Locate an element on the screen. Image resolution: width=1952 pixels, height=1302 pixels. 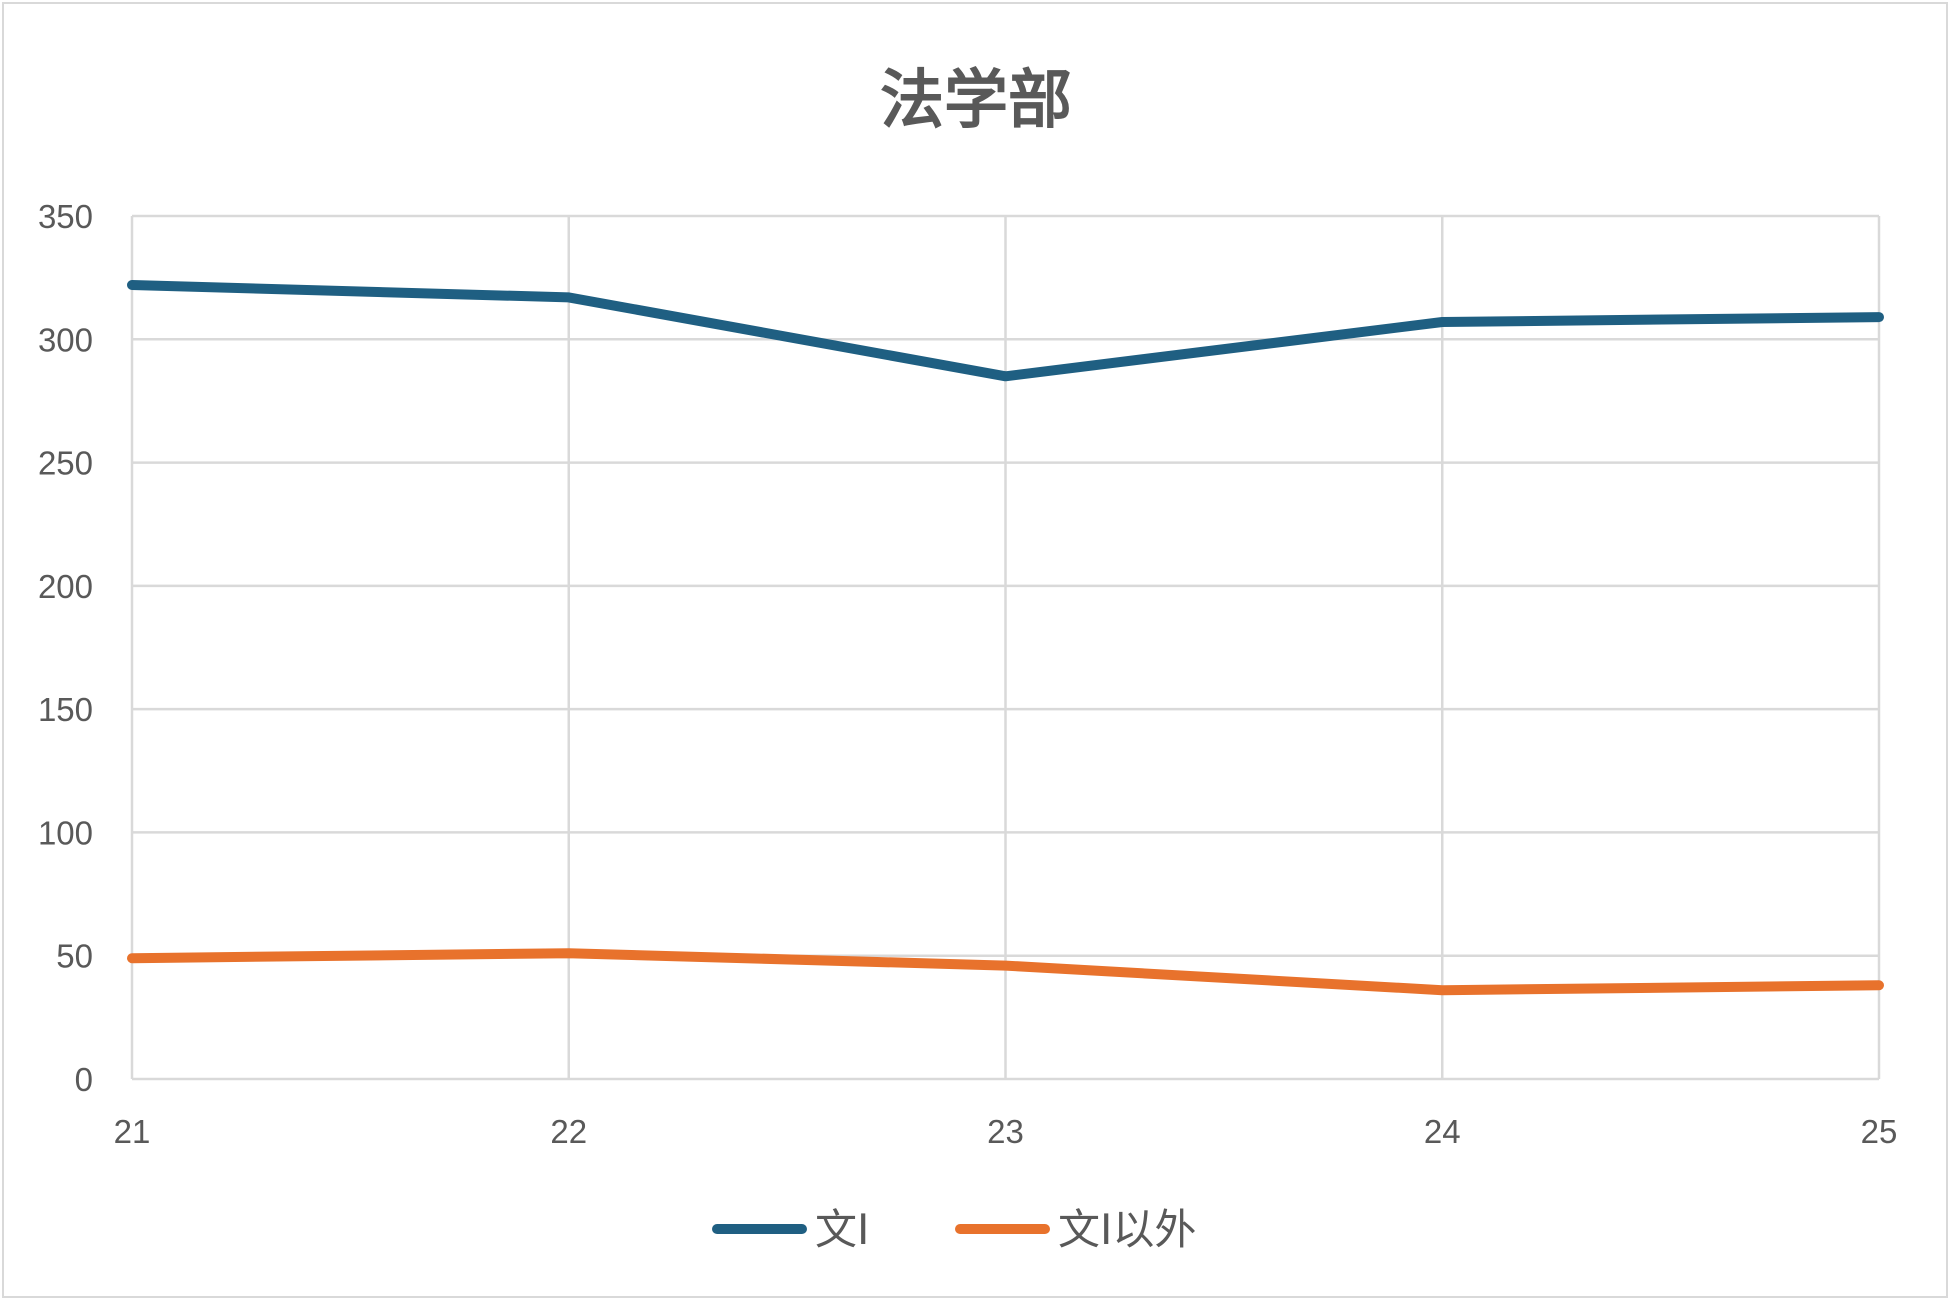
y-tick-label: 250 is located at coordinates (65, 463).